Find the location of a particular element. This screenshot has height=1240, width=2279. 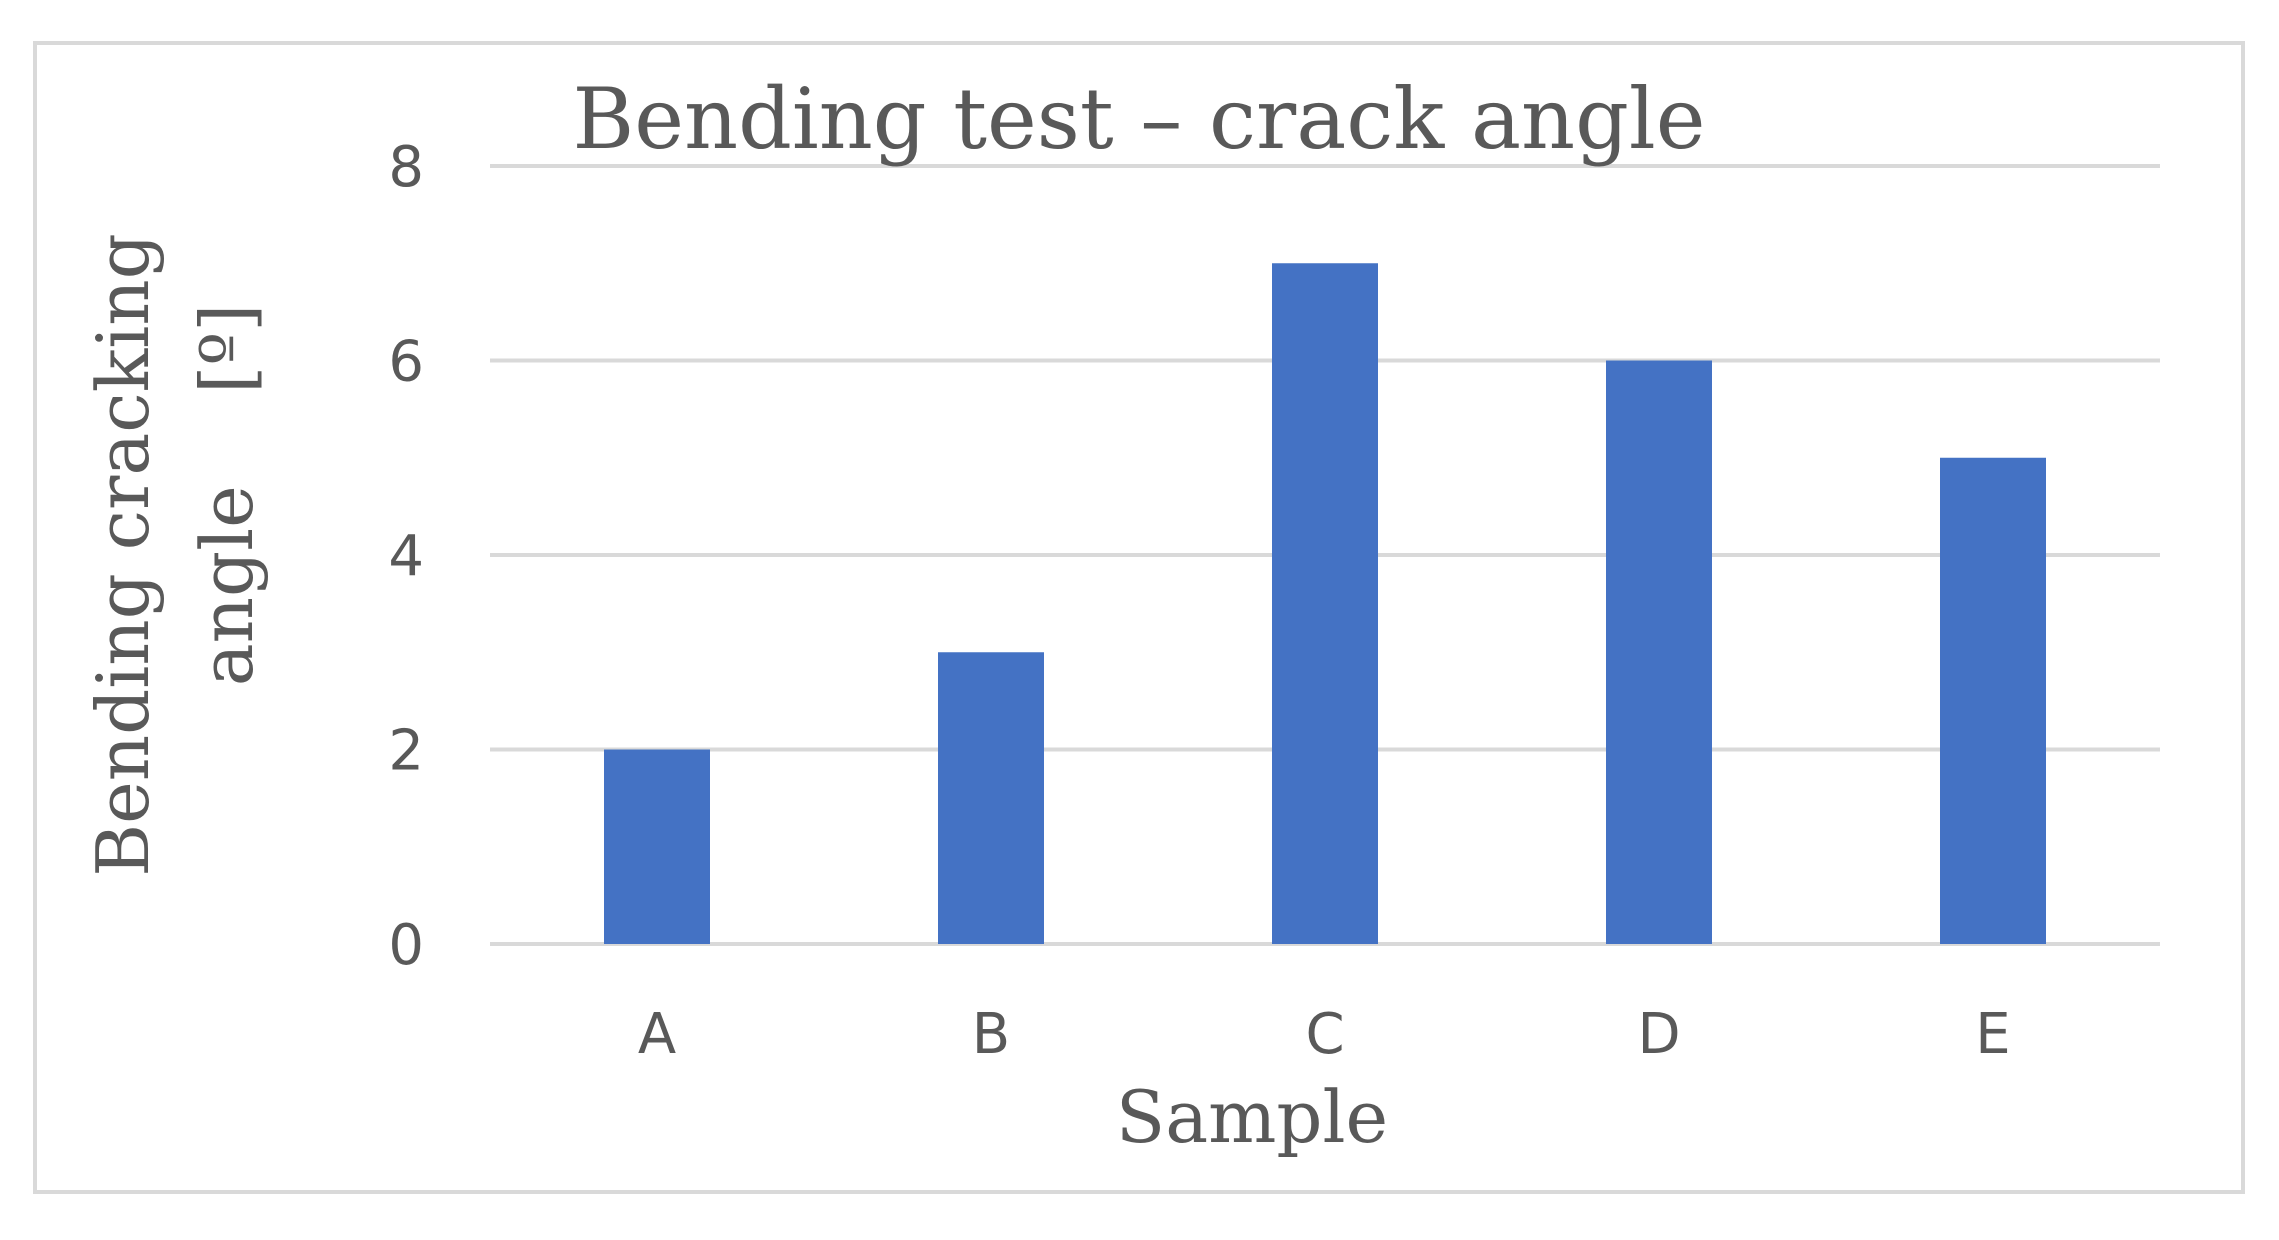

y-tick-label: 0 is located at coordinates (406, 945).